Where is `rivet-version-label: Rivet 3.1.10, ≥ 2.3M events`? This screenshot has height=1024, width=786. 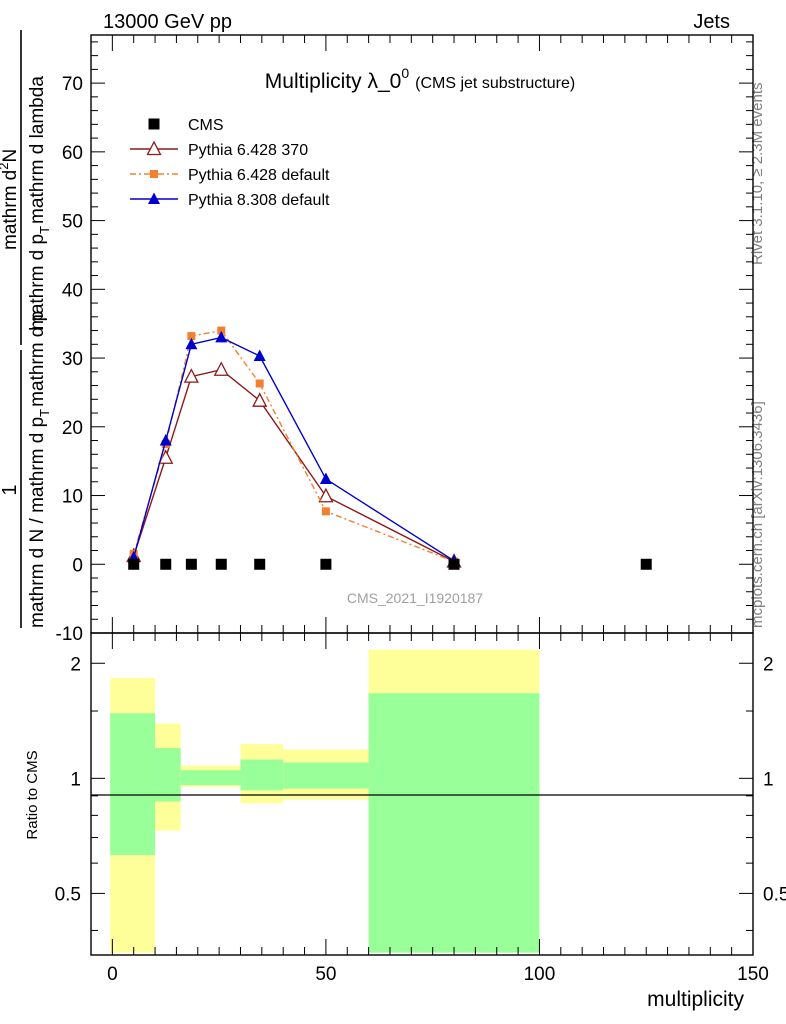 rivet-version-label: Rivet 3.1.10, ≥ 2.3M events is located at coordinates (757, 174).